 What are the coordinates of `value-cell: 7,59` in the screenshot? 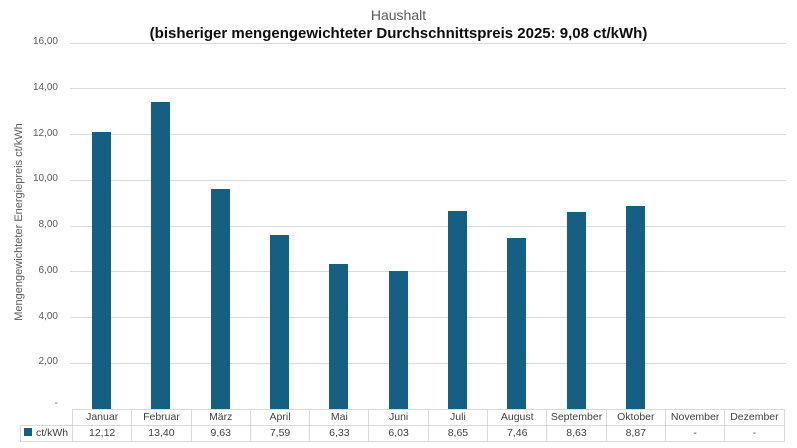 It's located at (280, 433).